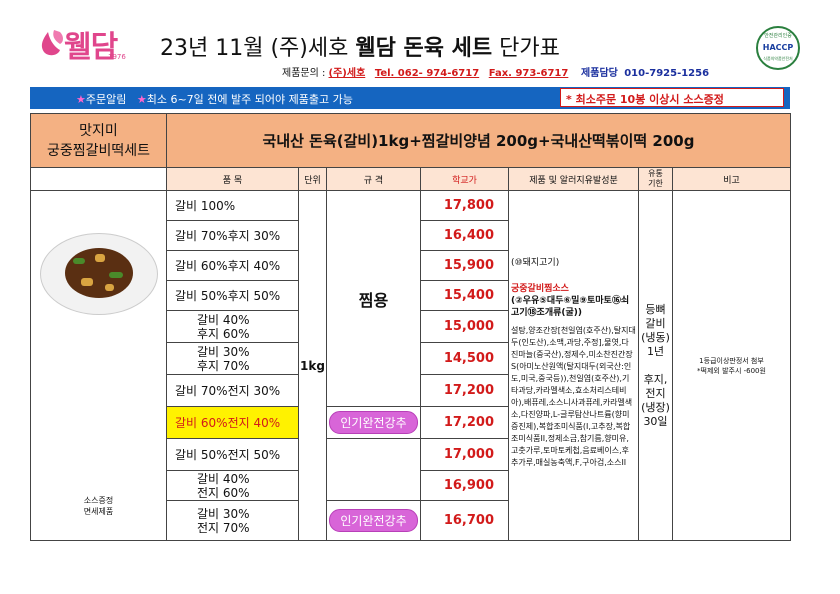 This screenshot has height=594, width=840. I want to click on logo-subtext: 1976, so click(117, 57).